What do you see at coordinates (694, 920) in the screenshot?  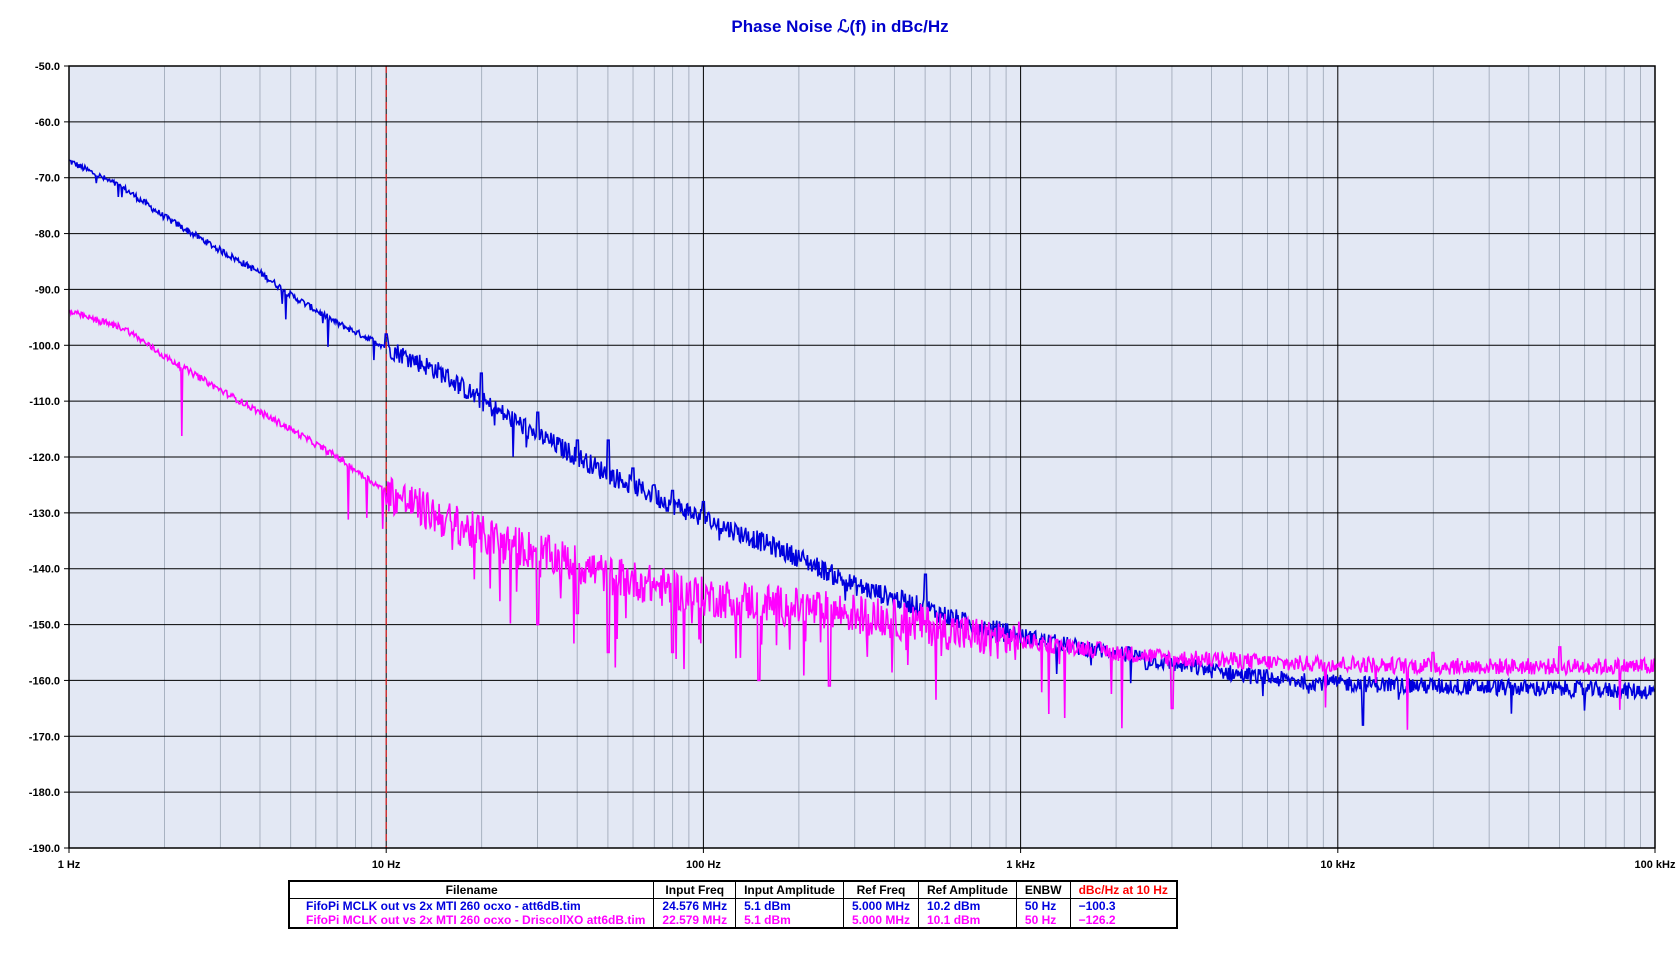 I see `cell-input-freq: 22.579 MHz` at bounding box center [694, 920].